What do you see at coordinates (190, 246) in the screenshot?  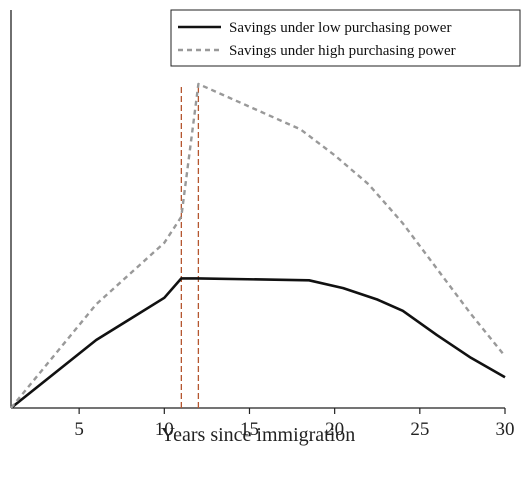 I see `vertical-reference-lines` at bounding box center [190, 246].